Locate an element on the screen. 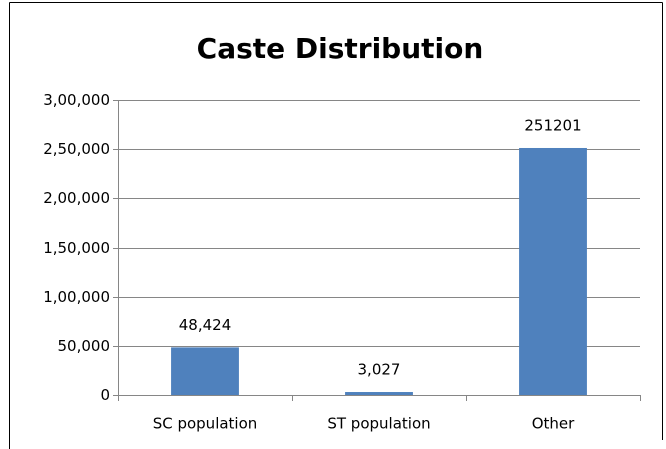 This screenshot has height=449, width=666. data-label: 3,027 is located at coordinates (379, 370).